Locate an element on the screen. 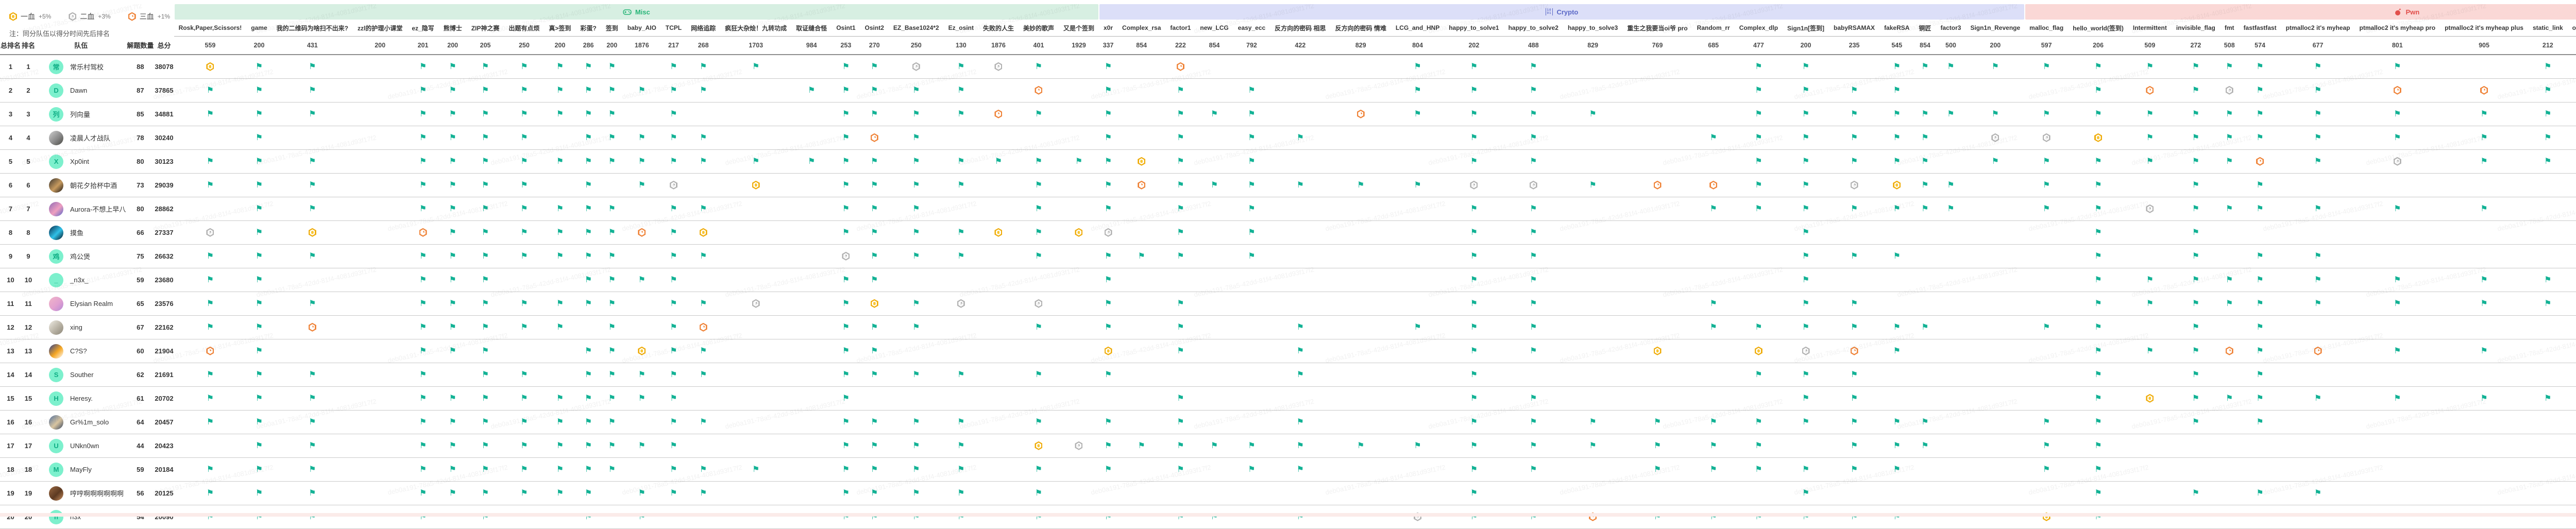 Image resolution: width=2576 pixels, height=529 pixels. challenge-header: zzl的护理小课堂 is located at coordinates (380, 29).